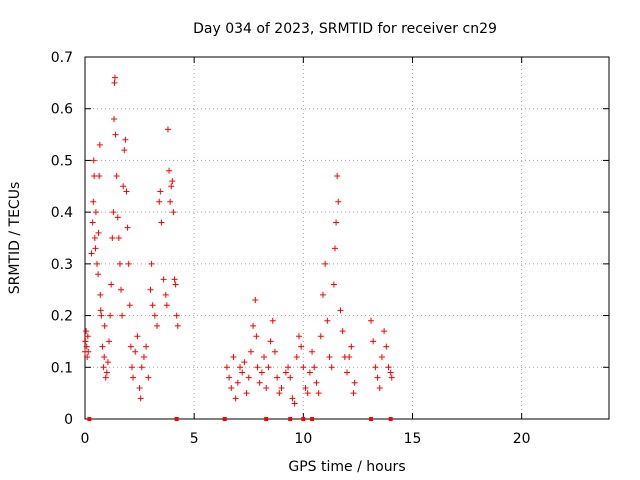  What do you see at coordinates (68, 420) in the screenshot?
I see `y-tick-label: 0` at bounding box center [68, 420].